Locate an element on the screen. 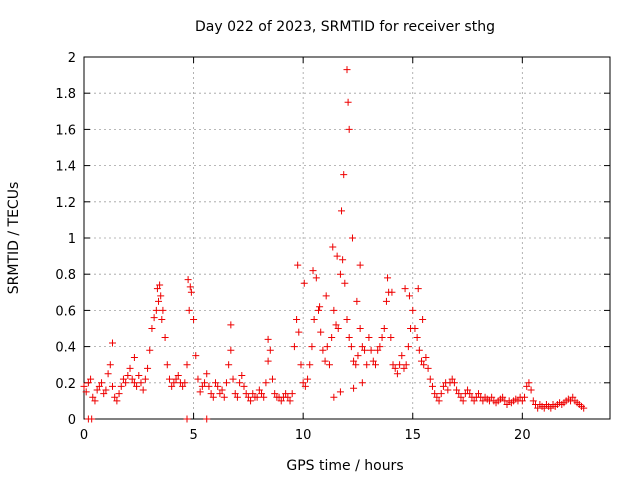 The image size is (640, 480). y-tick-label: 1.8 is located at coordinates (65, 94).